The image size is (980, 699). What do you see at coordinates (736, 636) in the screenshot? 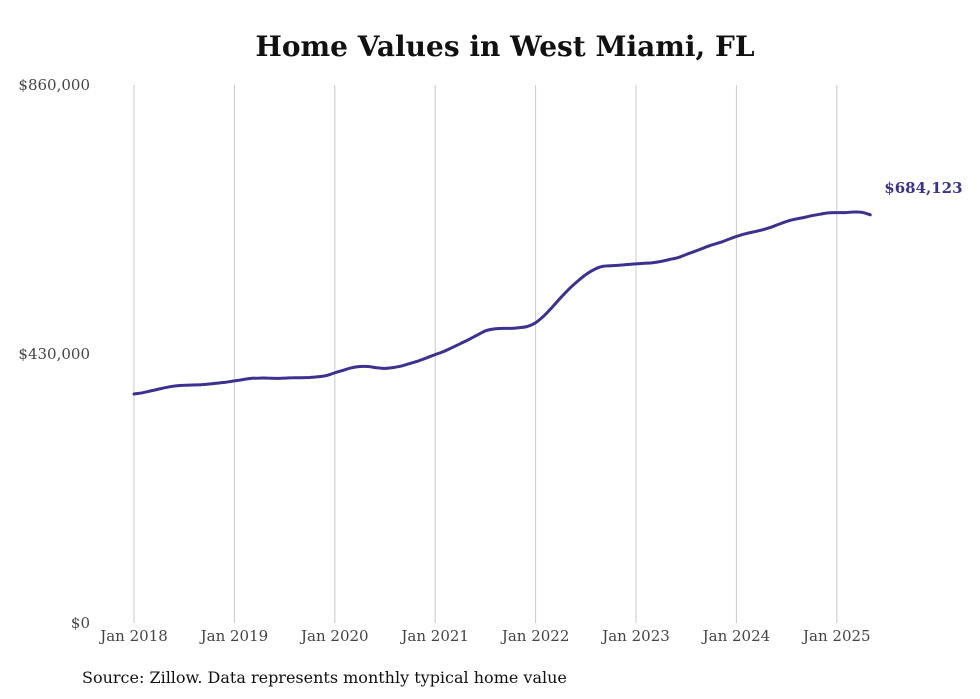
I see `x-tick-label: Jan 2024` at bounding box center [736, 636].